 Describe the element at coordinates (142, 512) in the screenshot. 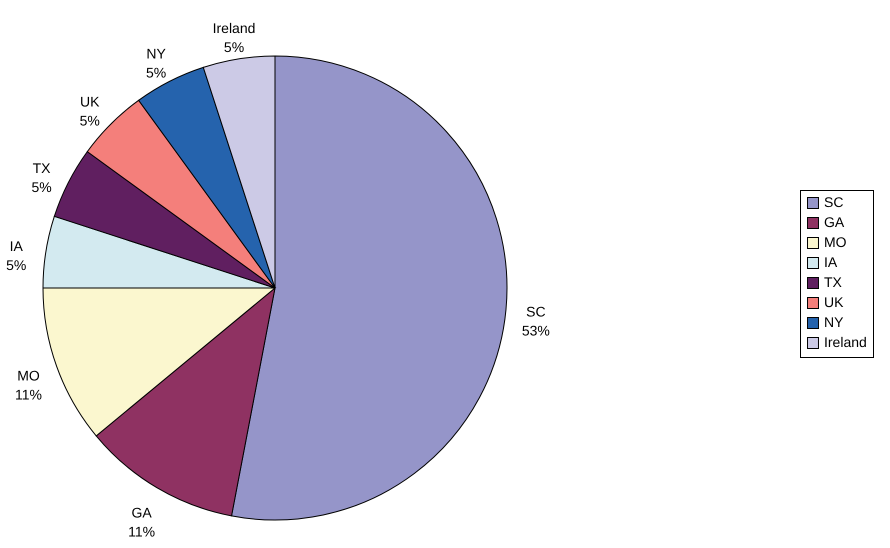

I see `slice-label: GA` at that location.